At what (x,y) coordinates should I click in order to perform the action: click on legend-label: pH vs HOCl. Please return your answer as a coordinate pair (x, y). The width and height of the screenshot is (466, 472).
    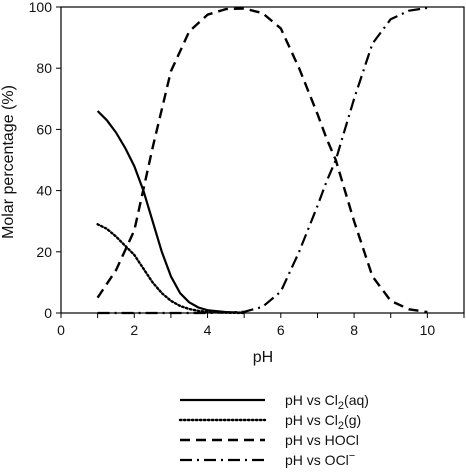
    Looking at the image, I should click on (322, 440).